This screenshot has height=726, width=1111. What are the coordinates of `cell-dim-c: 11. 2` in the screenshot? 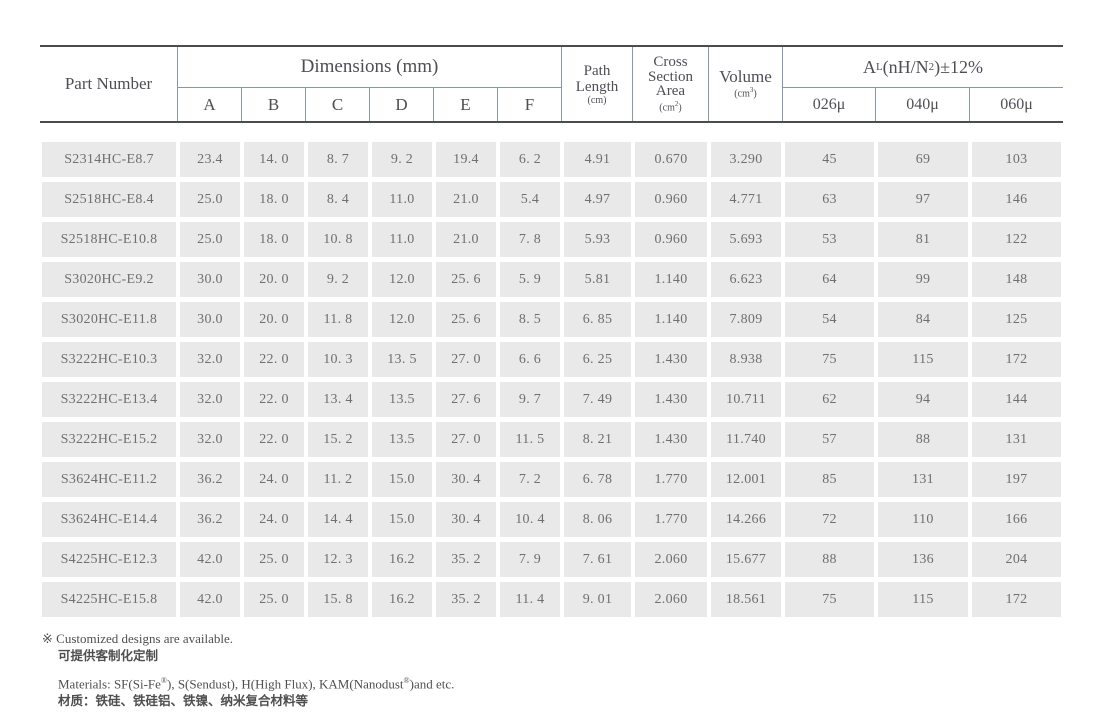 It's located at (338, 479).